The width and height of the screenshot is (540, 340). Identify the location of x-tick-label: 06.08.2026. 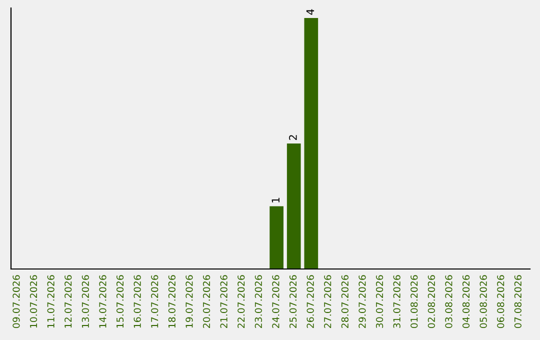
(500, 301).